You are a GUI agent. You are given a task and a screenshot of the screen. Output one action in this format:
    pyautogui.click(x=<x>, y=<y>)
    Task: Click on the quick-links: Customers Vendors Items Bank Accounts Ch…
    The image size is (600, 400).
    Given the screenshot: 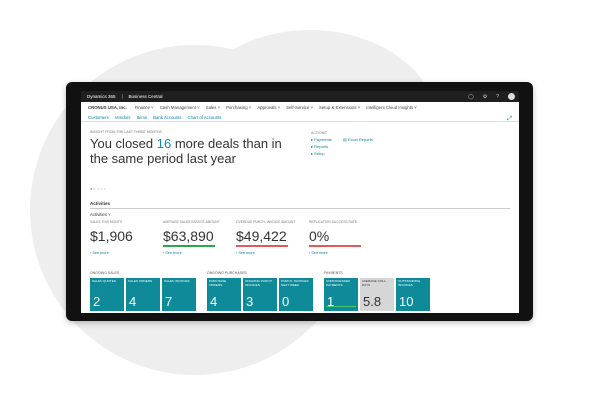 What is the action you would take?
    pyautogui.click(x=300, y=117)
    